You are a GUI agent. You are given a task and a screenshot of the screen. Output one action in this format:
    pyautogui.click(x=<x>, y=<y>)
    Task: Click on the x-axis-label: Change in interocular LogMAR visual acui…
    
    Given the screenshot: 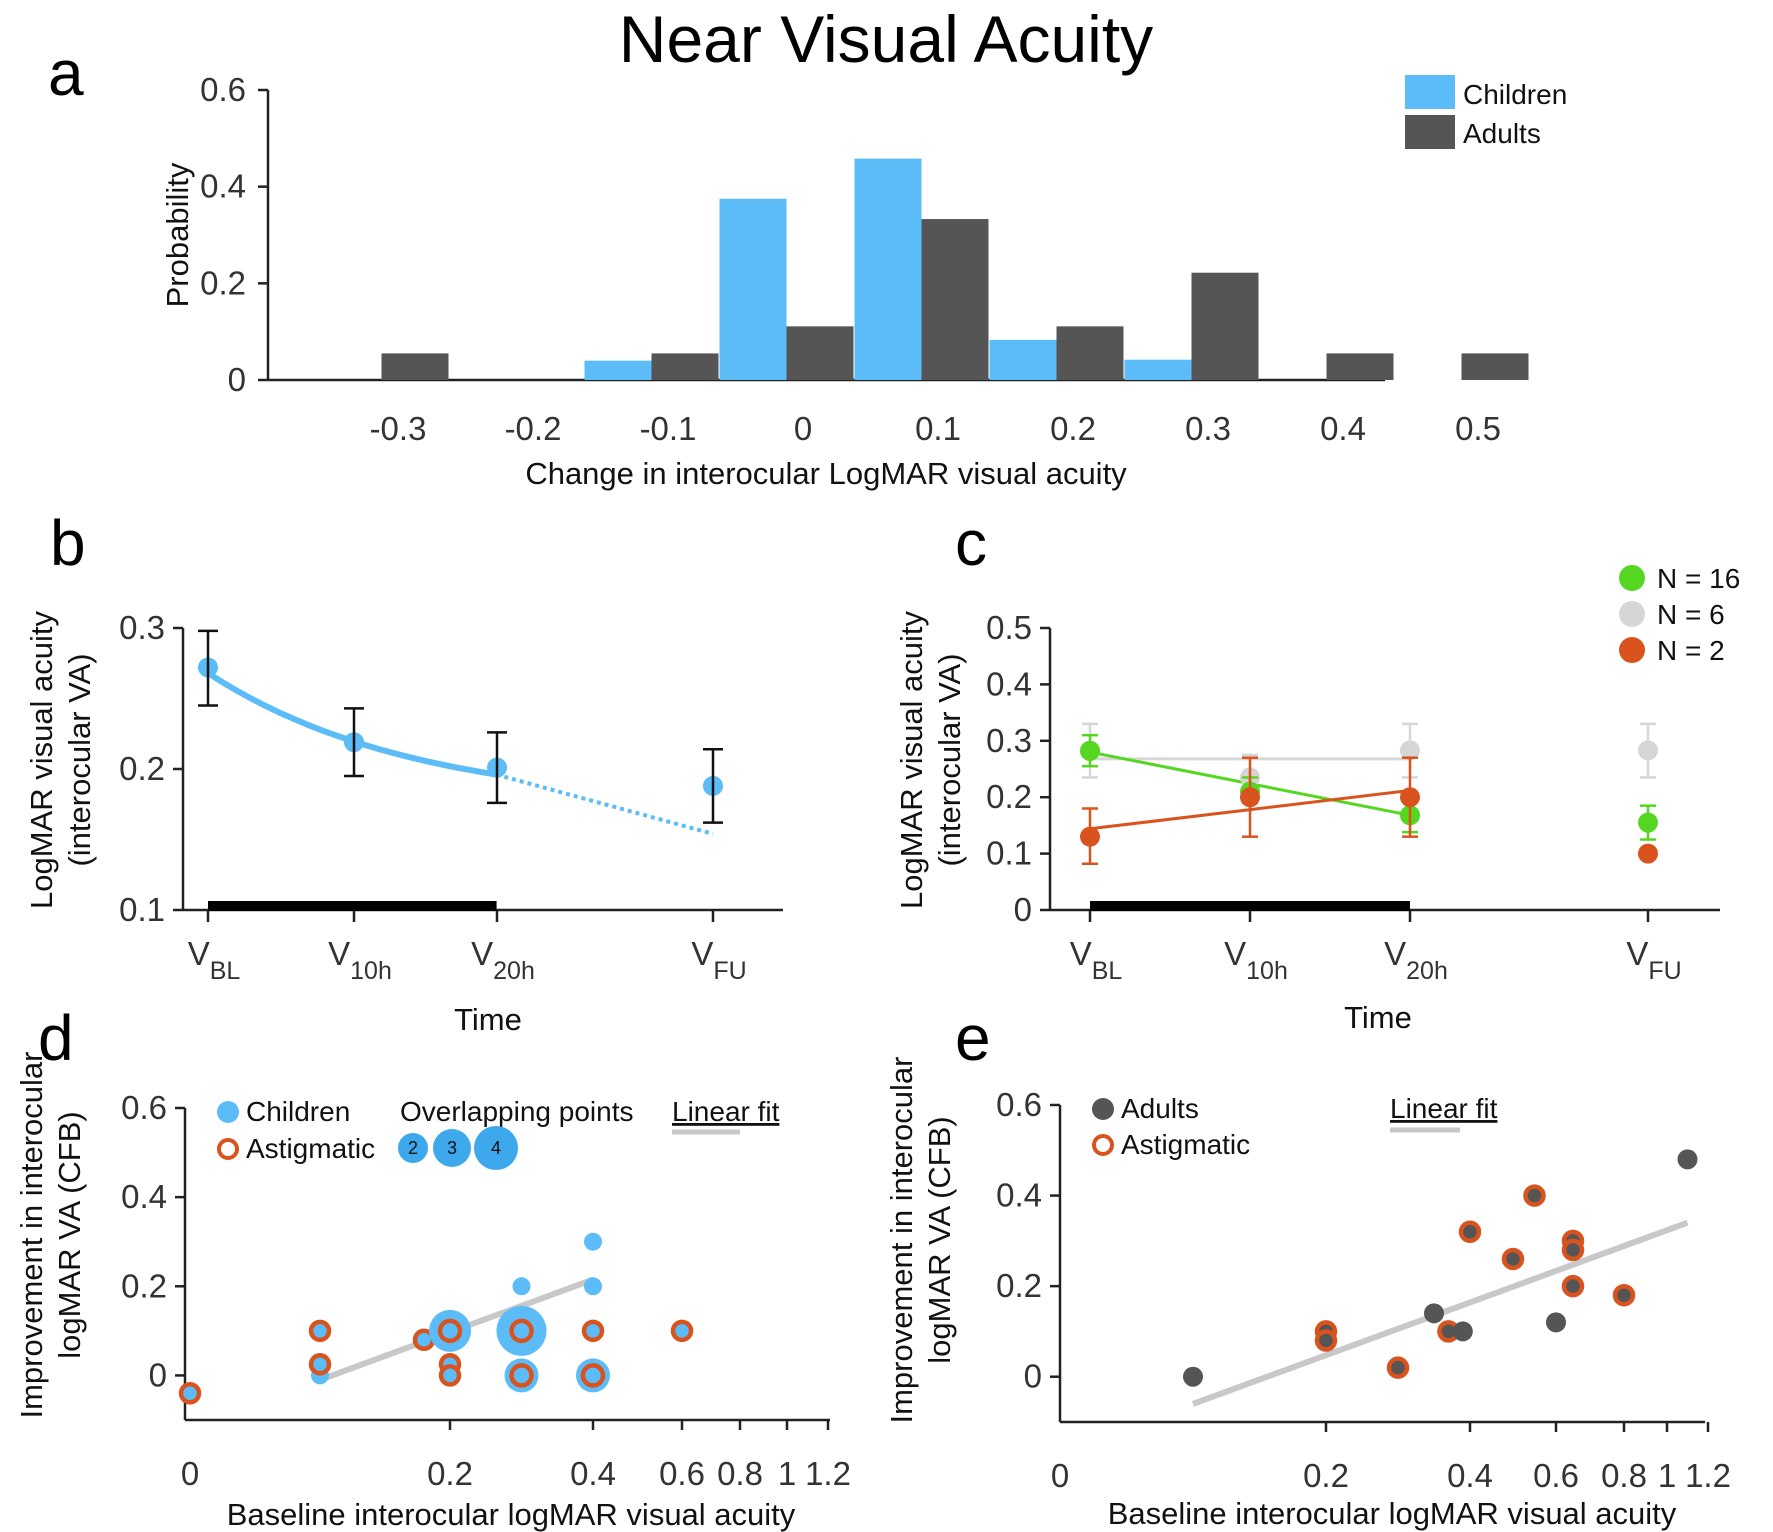 What is the action you would take?
    pyautogui.click(x=826, y=473)
    